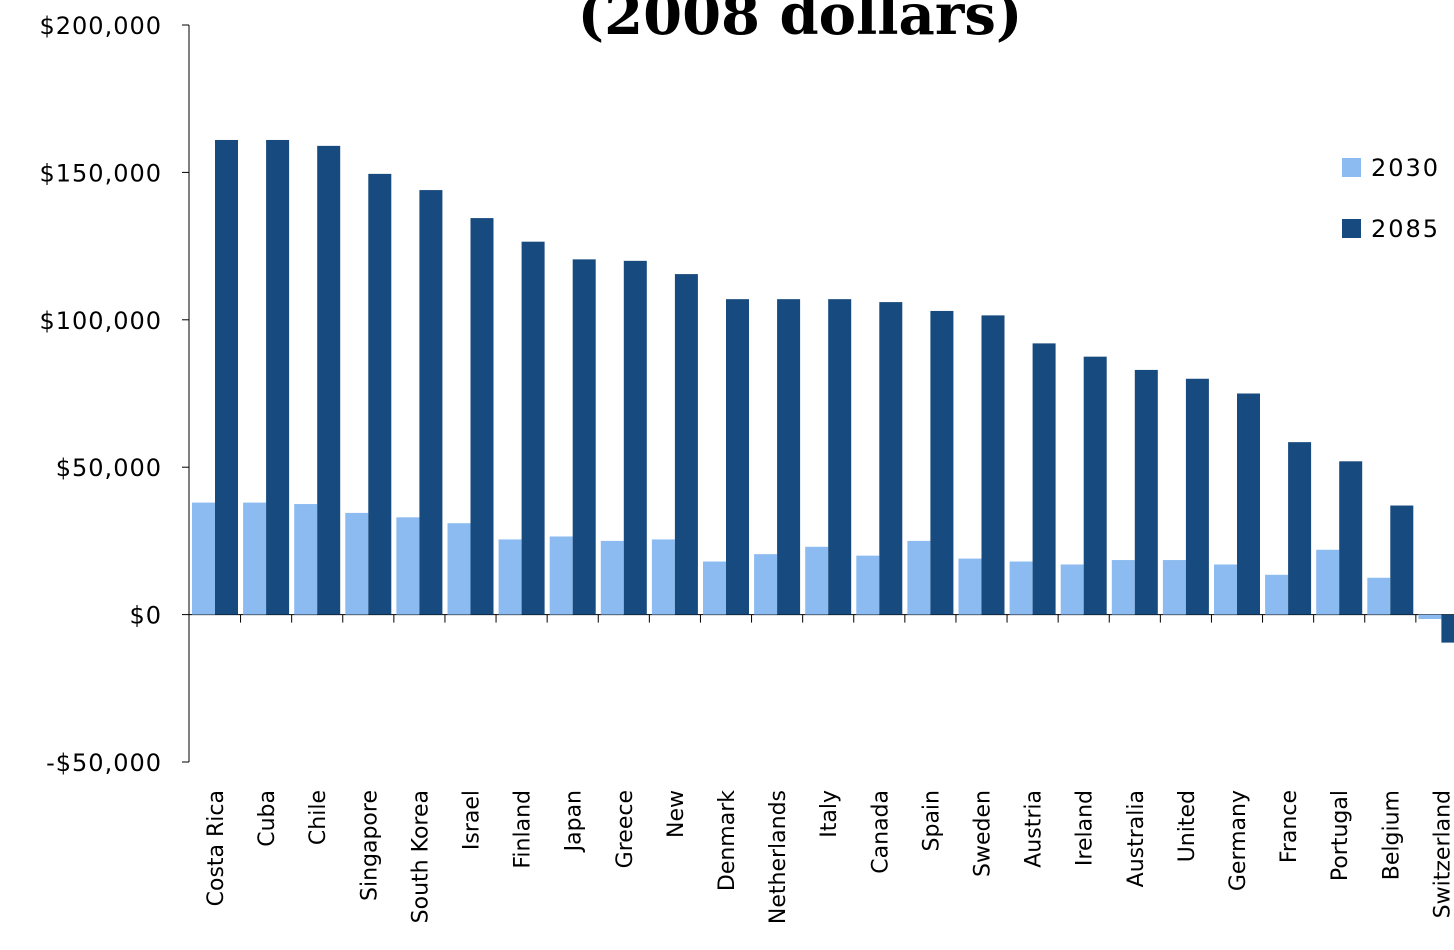  What do you see at coordinates (840, 457) in the screenshot?
I see `bar-2085-italy` at bounding box center [840, 457].